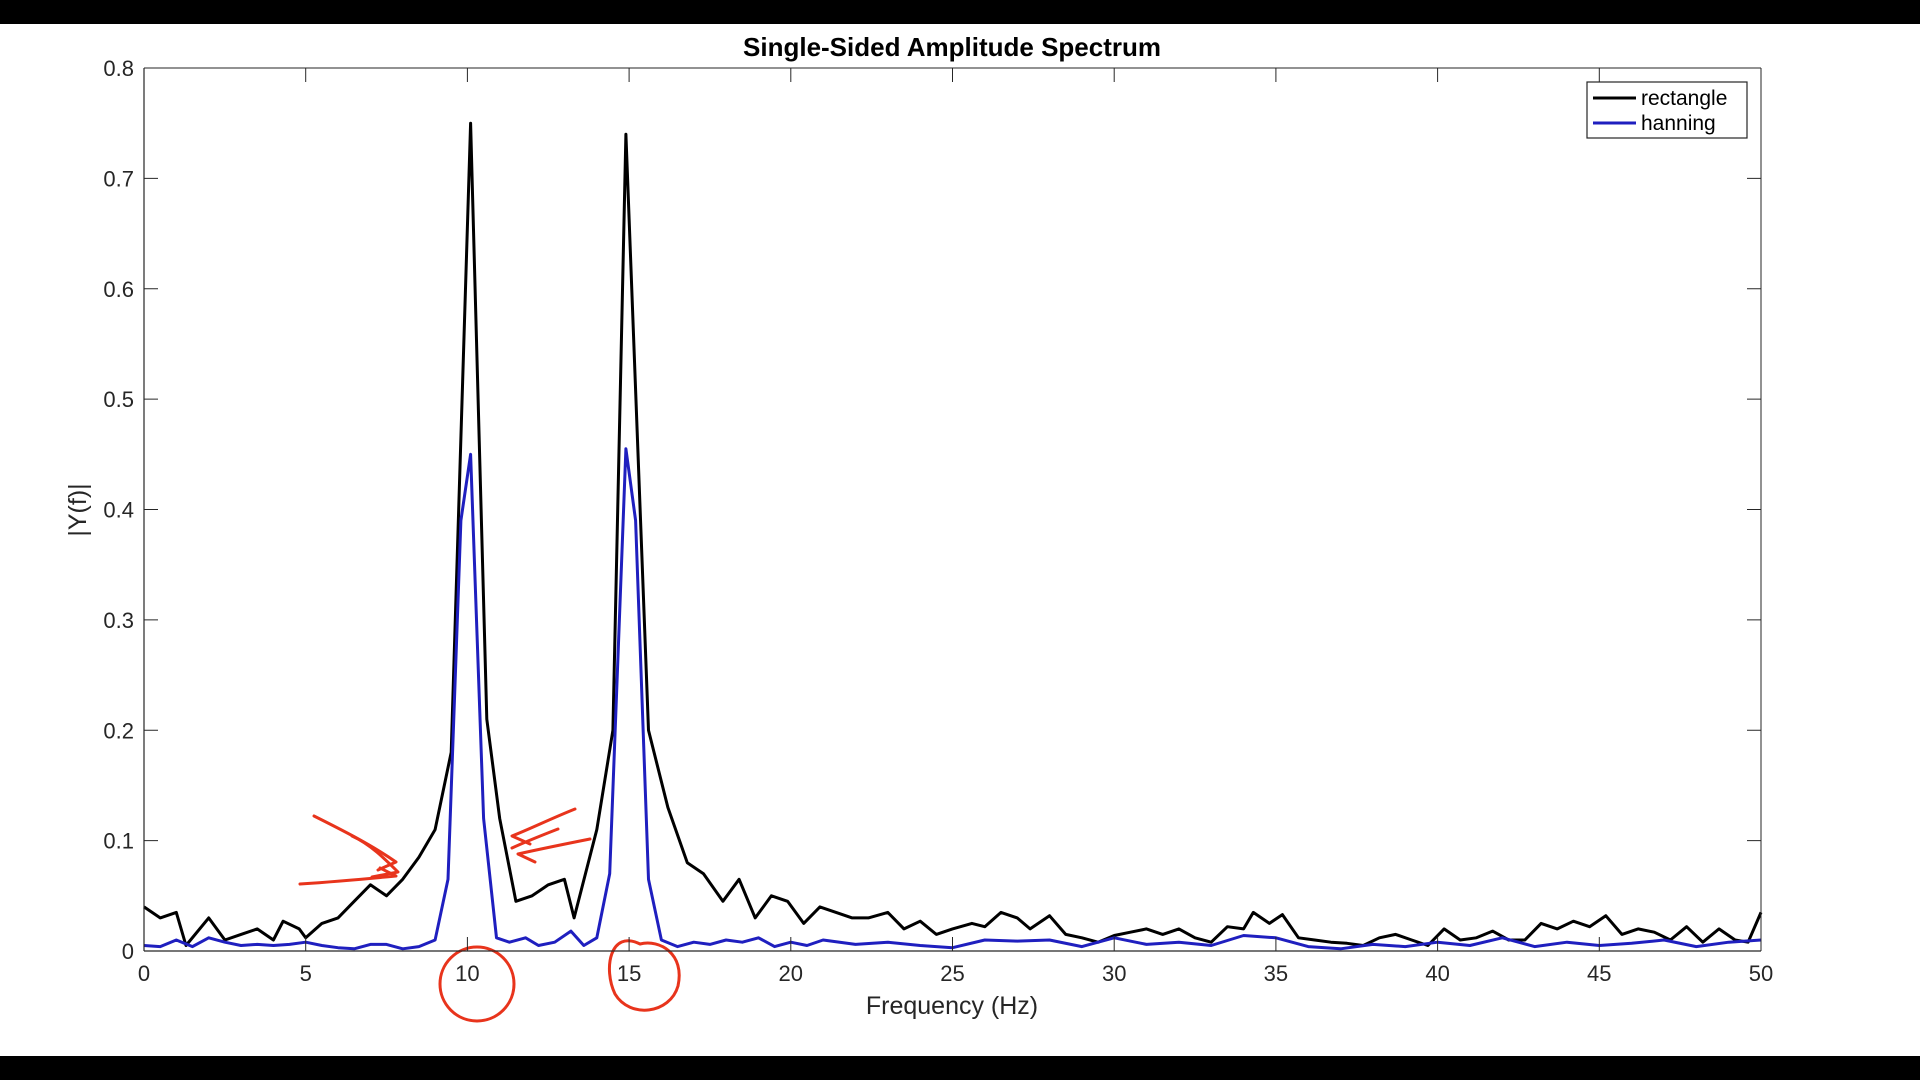 This screenshot has width=1920, height=1080. What do you see at coordinates (952, 973) in the screenshot?
I see `x-tick-label: 25` at bounding box center [952, 973].